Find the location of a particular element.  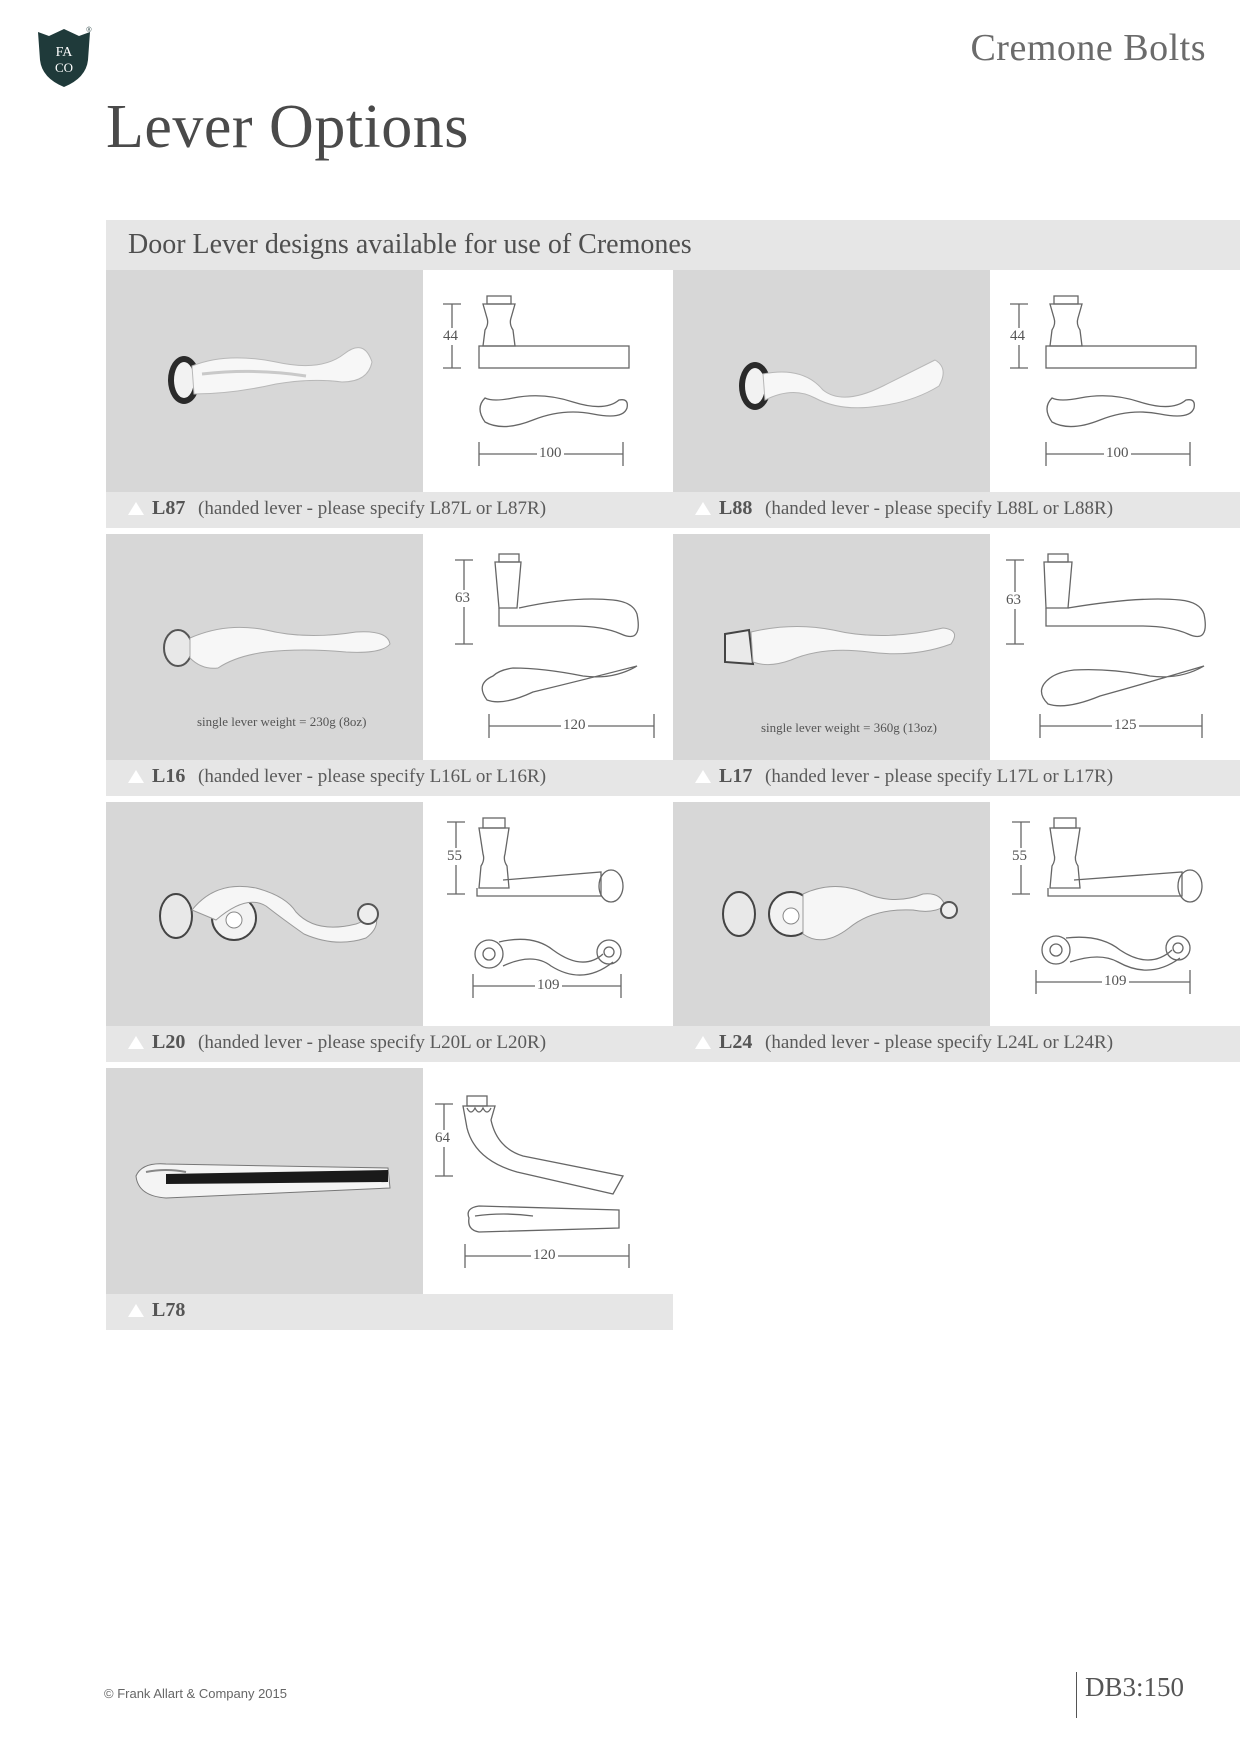

product-code-l78: L78 is located at coordinates (169, 1310).